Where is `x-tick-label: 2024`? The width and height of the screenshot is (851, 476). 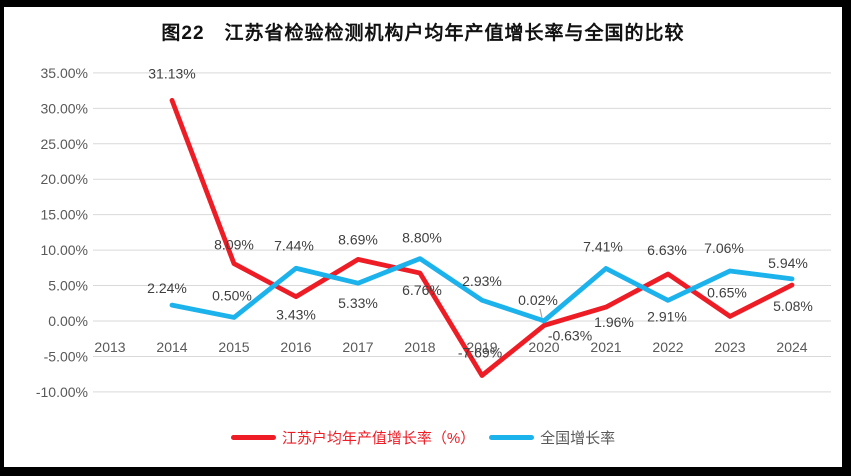
x-tick-label: 2024 is located at coordinates (791, 347).